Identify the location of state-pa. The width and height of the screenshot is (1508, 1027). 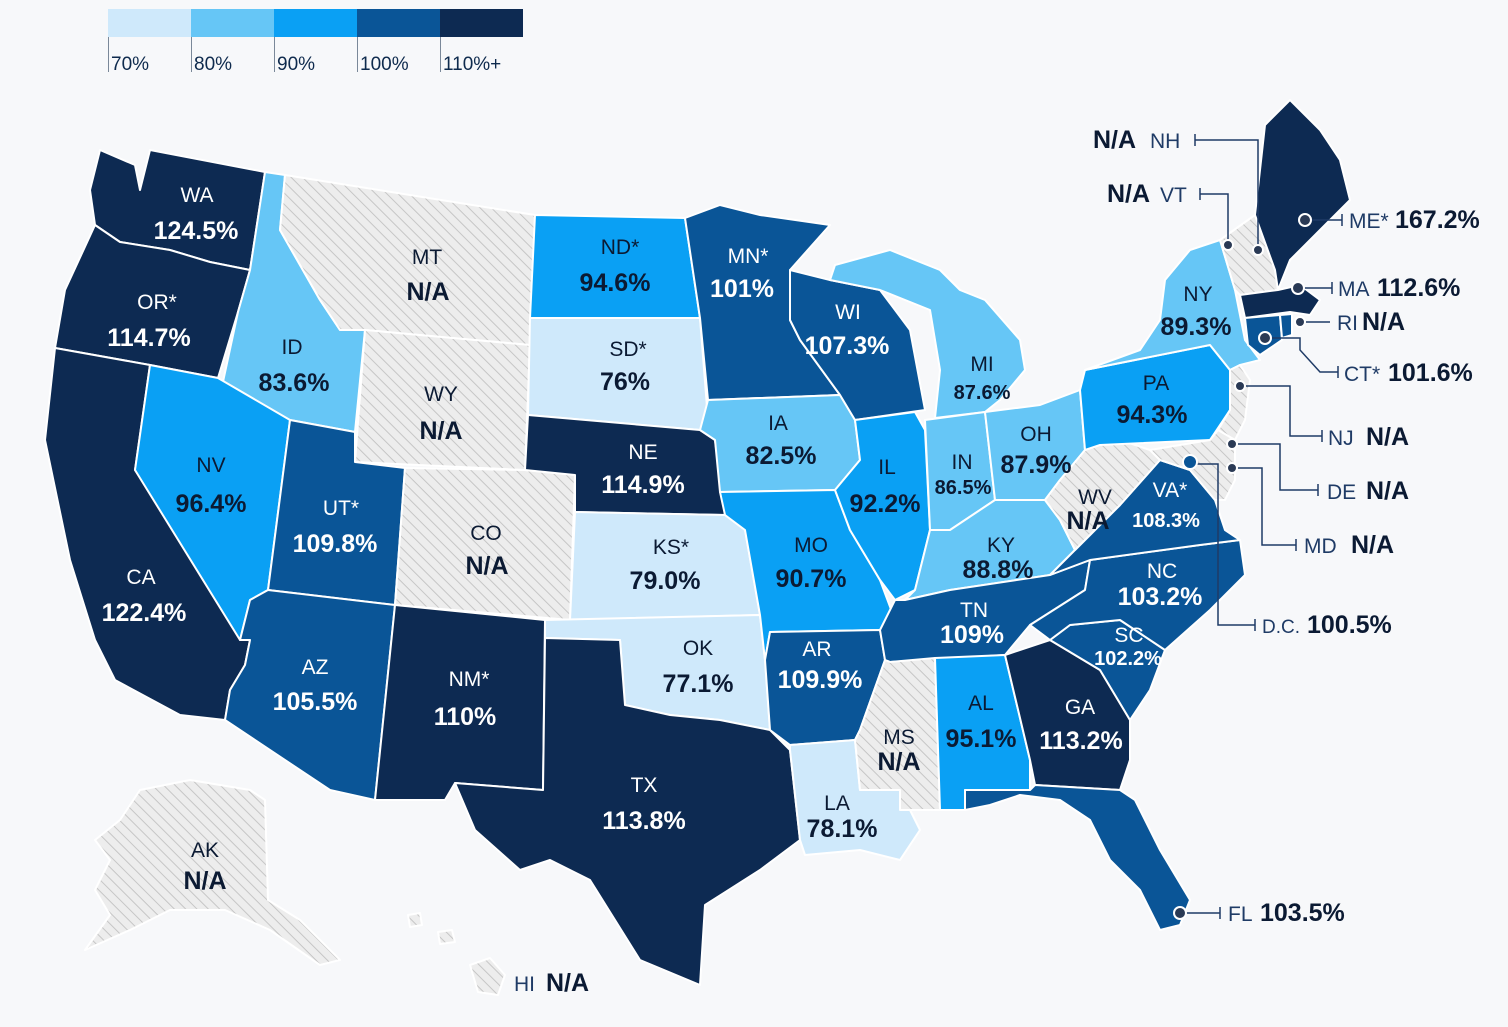
(1155, 397).